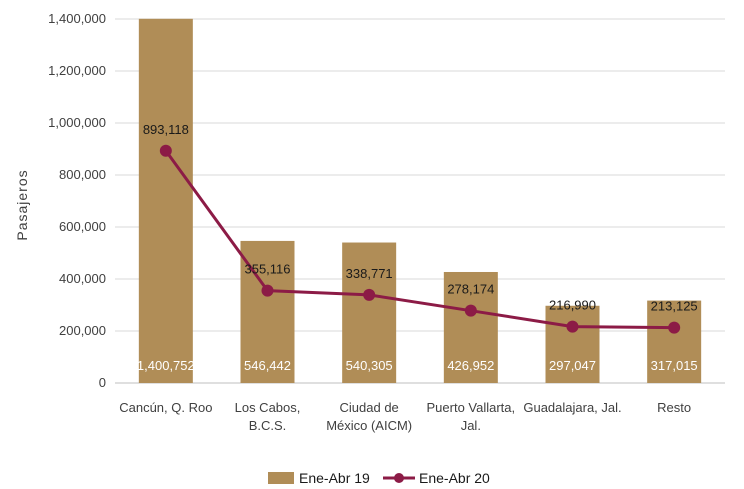 This screenshot has width=744, height=489. I want to click on bar-data-label: 317,015, so click(674, 365).